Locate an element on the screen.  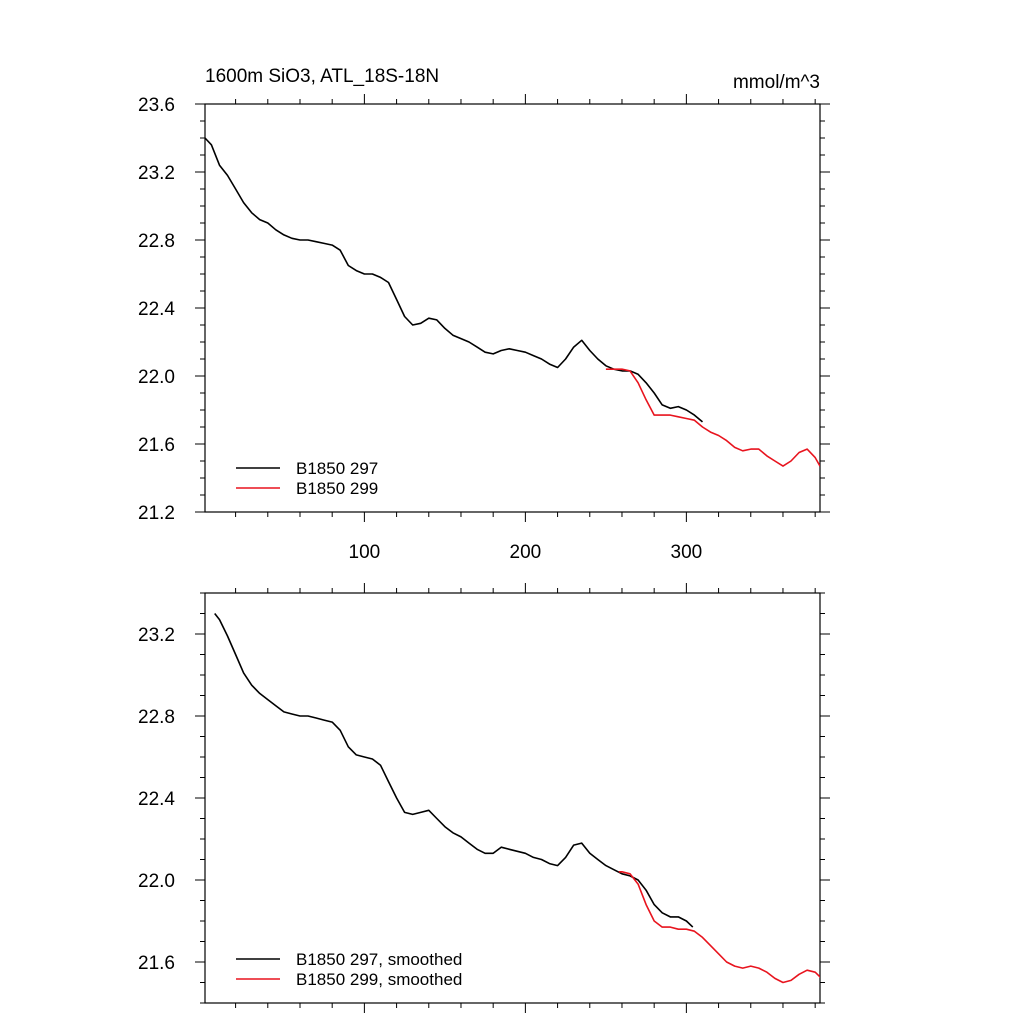
legend-label: B1850 297, smoothed is located at coordinates (379, 959).